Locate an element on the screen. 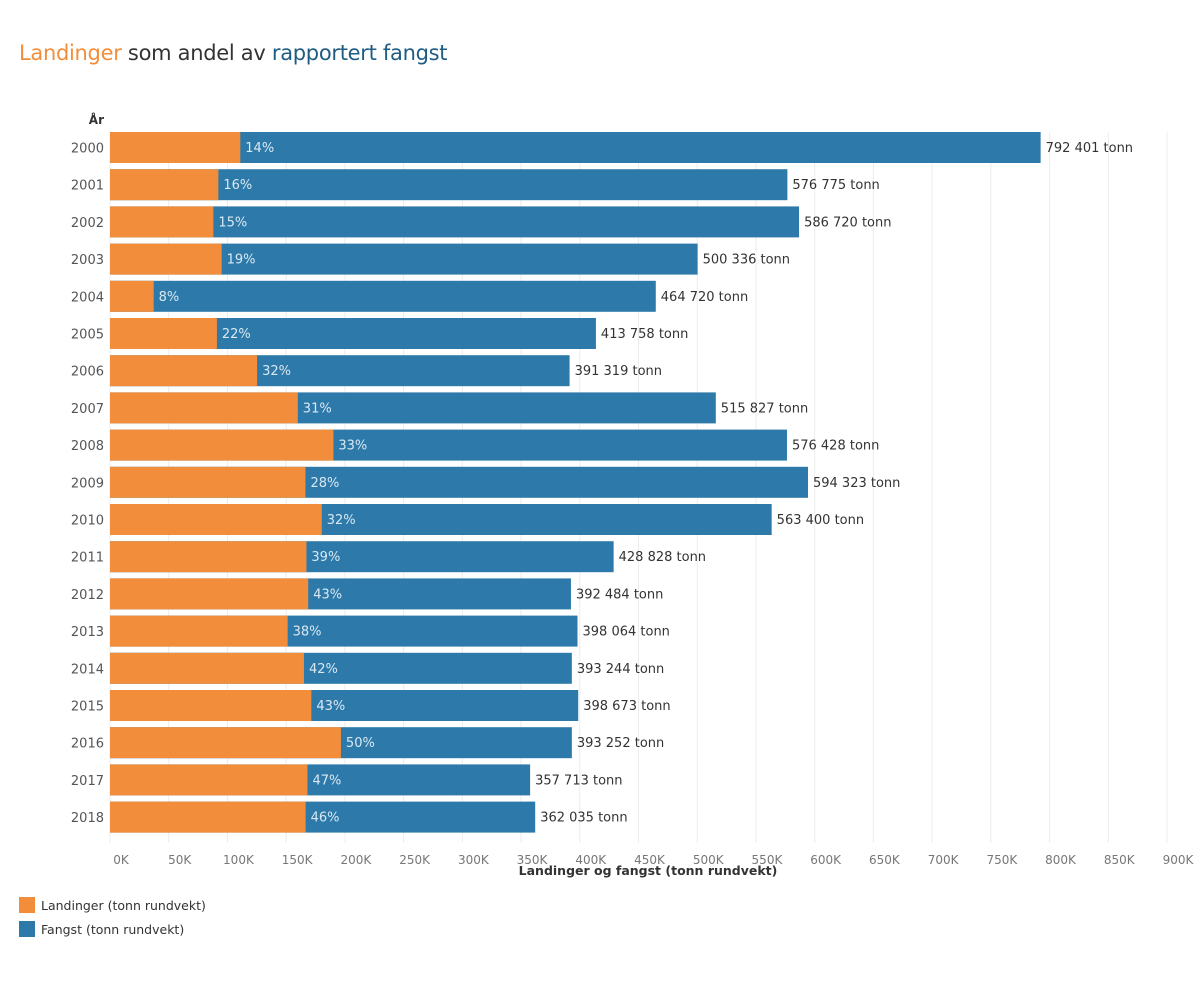 This screenshot has width=1200, height=990. legend-item-landinger: Landinger (tonn rundvekt) is located at coordinates (112, 905).